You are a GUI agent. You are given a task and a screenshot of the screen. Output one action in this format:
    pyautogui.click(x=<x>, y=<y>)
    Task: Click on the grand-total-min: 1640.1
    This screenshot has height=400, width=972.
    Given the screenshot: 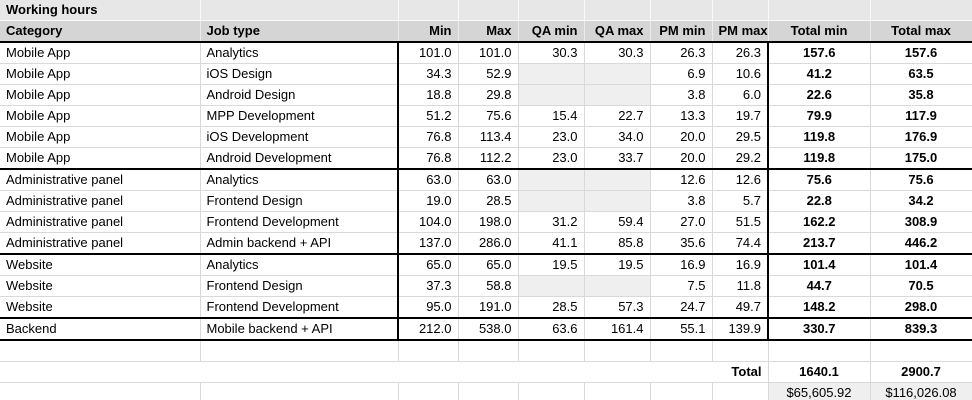 What is the action you would take?
    pyautogui.click(x=819, y=372)
    